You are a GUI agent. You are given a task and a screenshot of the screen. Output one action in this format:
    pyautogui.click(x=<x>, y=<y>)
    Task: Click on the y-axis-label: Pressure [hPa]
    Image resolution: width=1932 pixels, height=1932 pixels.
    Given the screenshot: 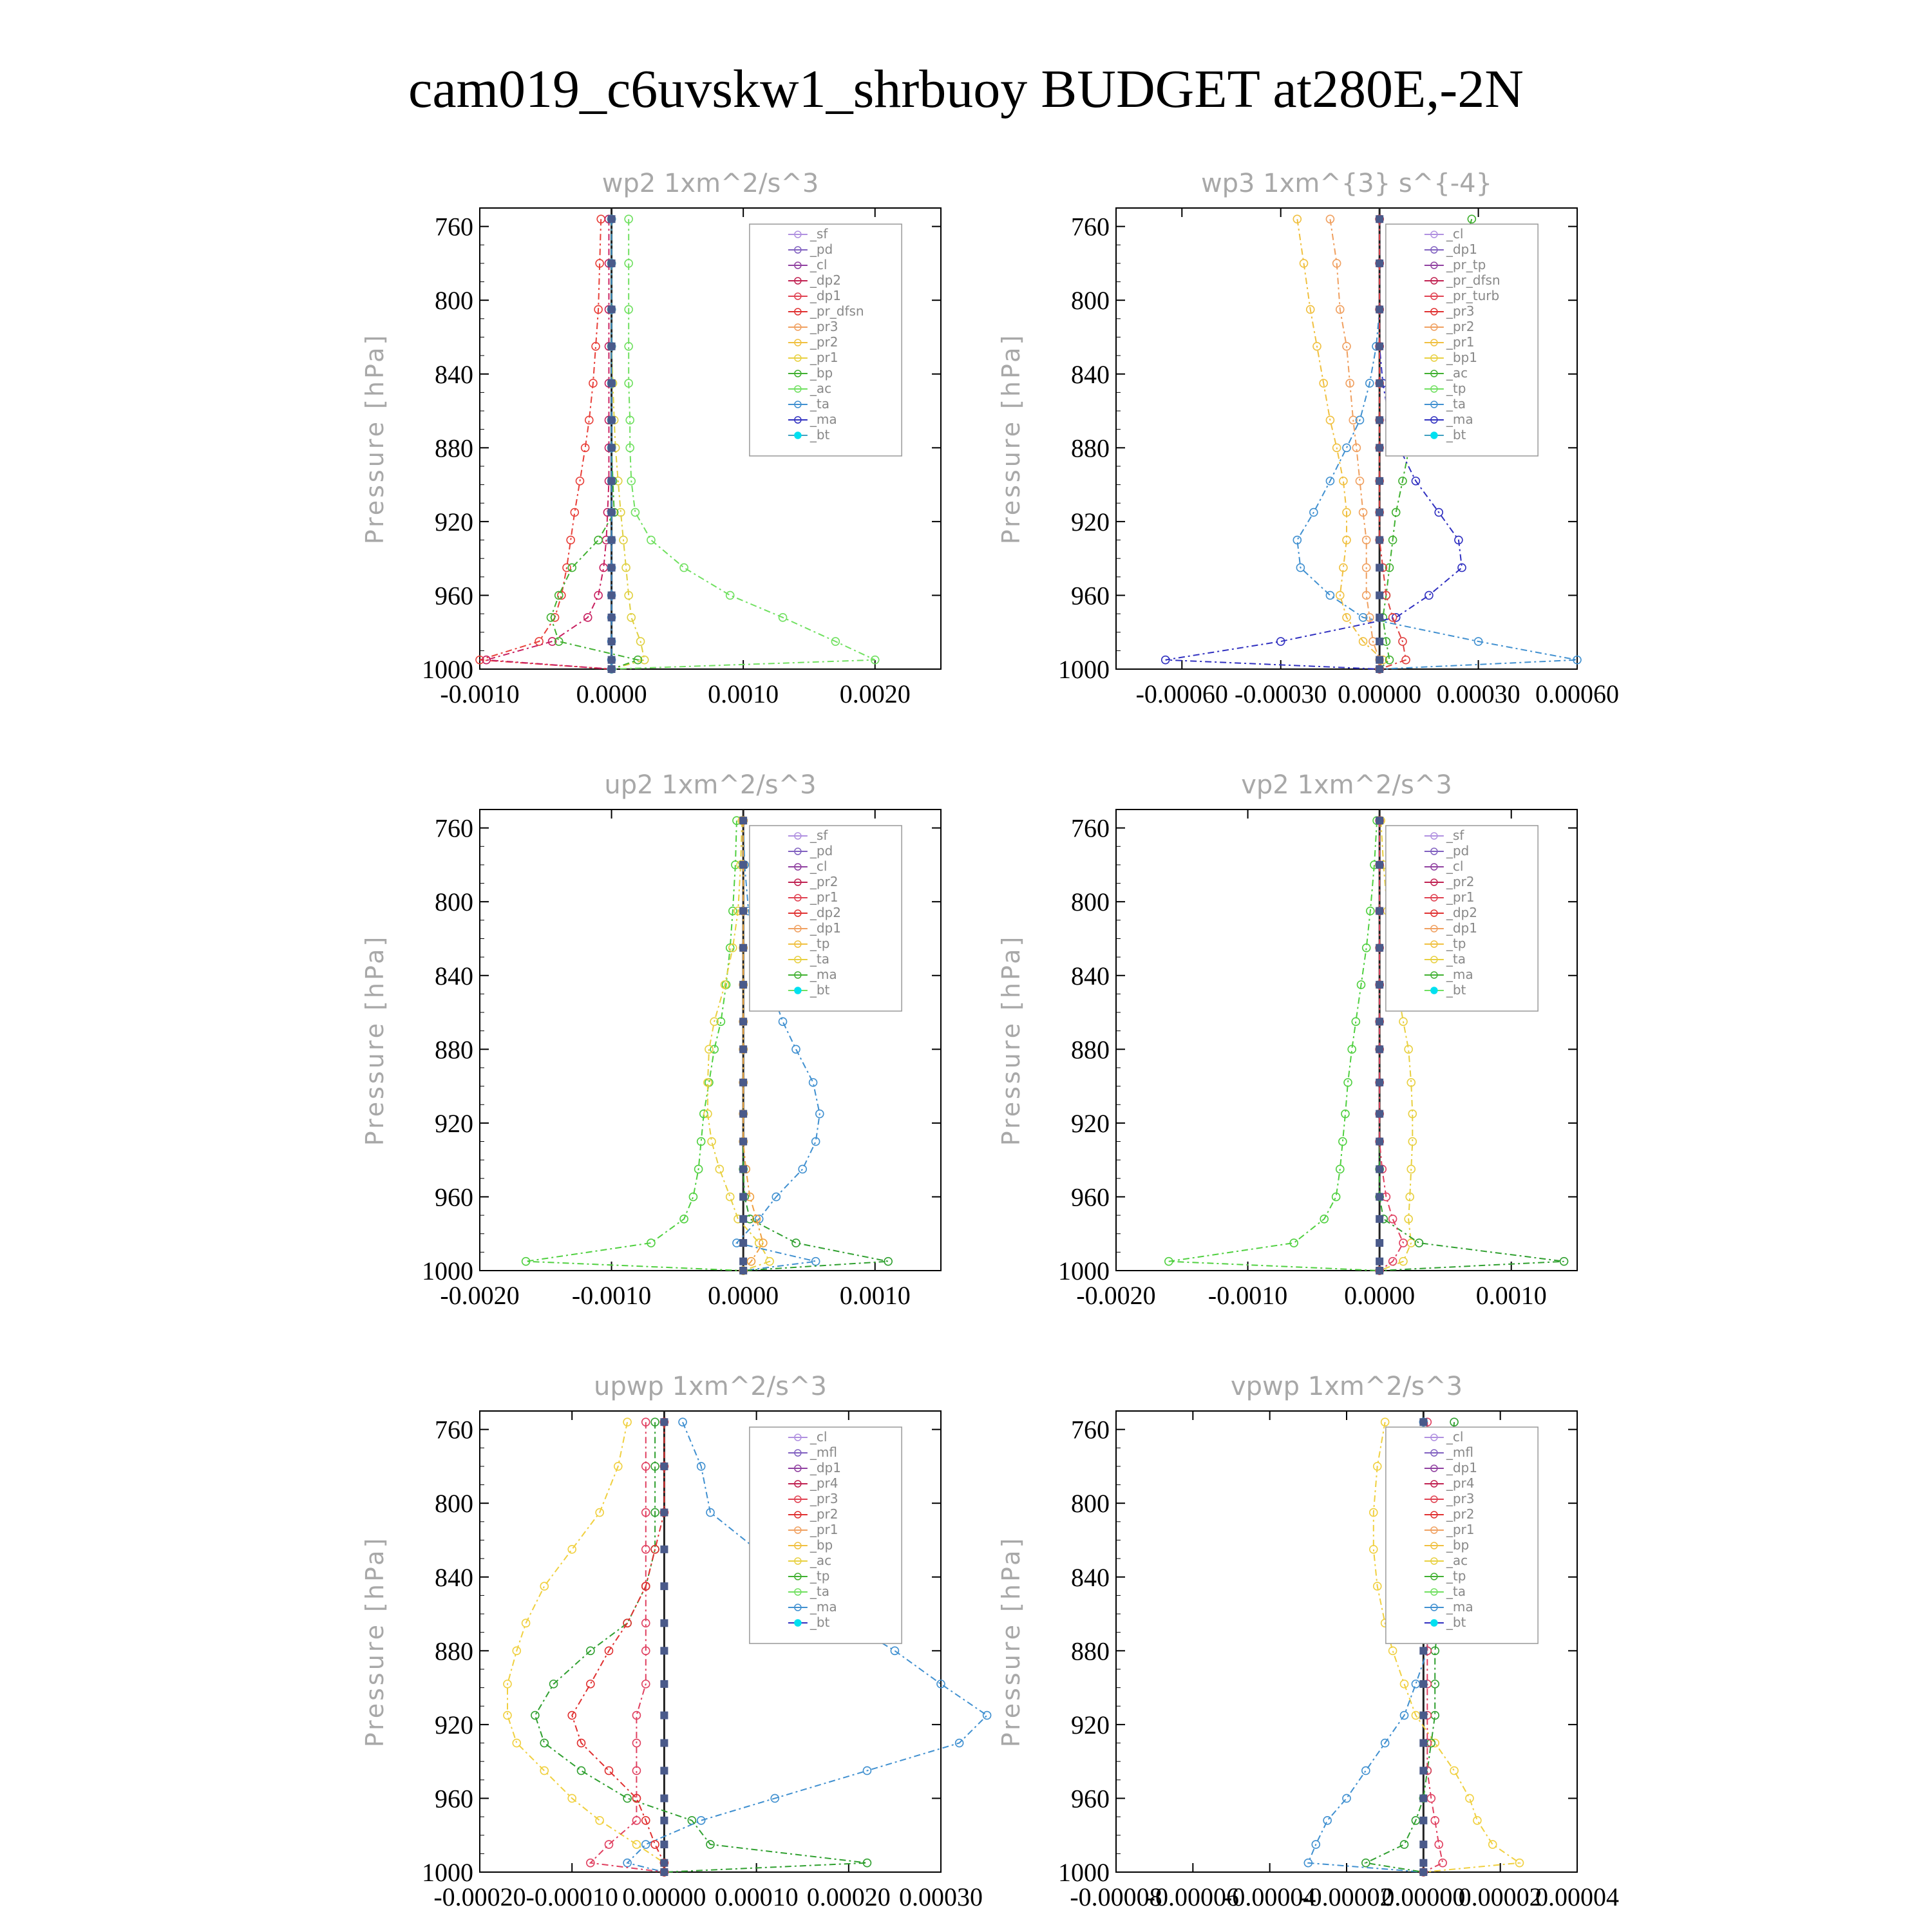 What is the action you would take?
    pyautogui.click(x=375, y=439)
    